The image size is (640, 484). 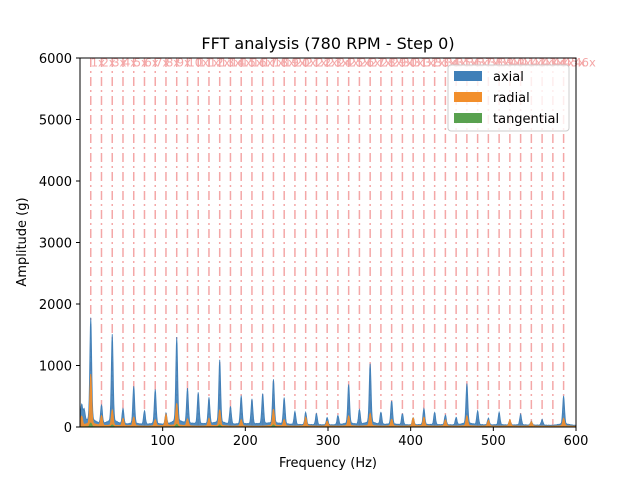 I want to click on harmonic-label: 31x, so click(x=424, y=63).